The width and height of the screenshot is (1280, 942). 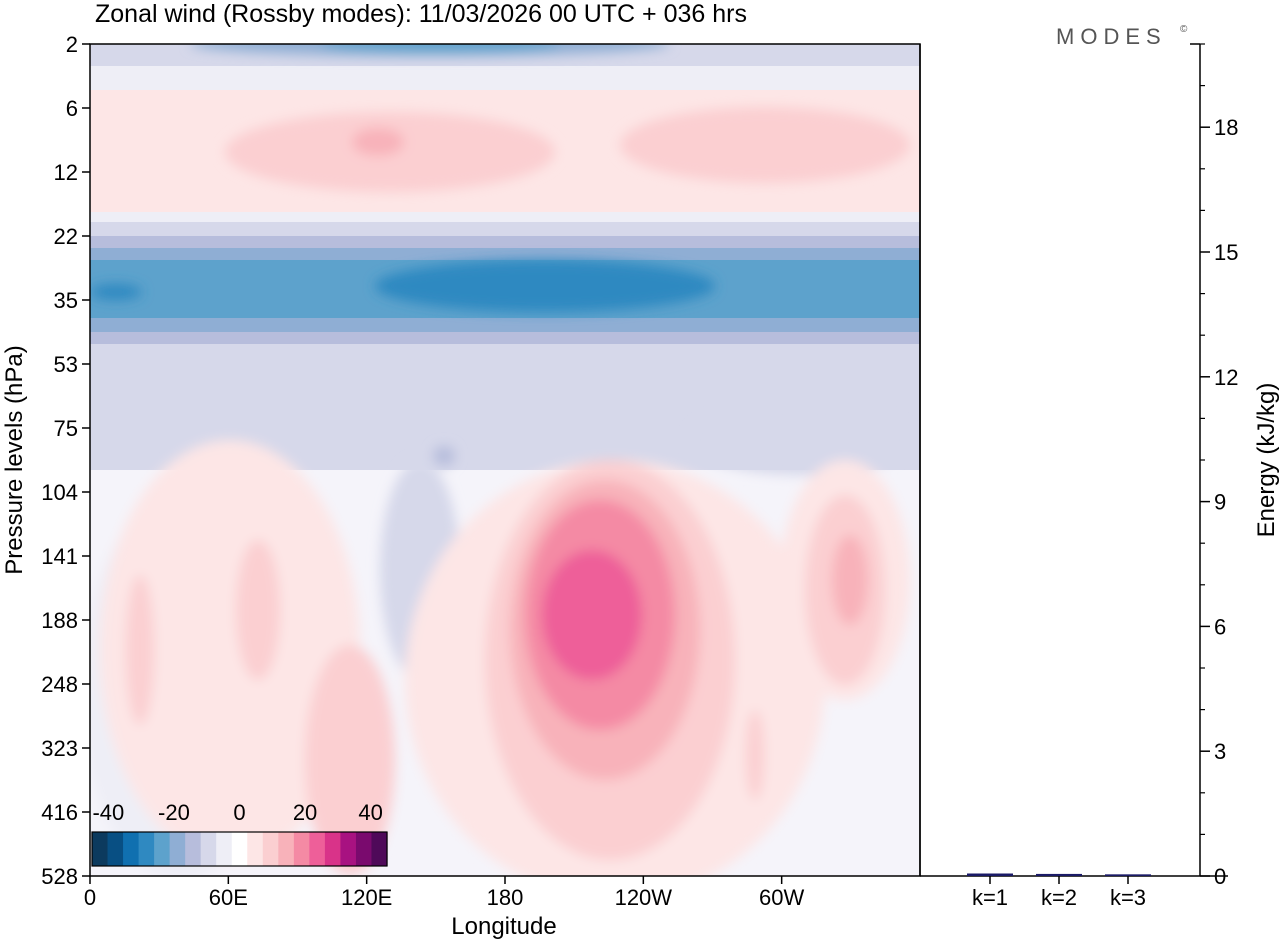 What do you see at coordinates (72, 44) in the screenshot?
I see `y-tick-label: 2` at bounding box center [72, 44].